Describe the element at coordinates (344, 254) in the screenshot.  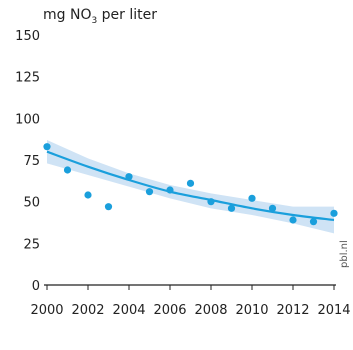
I see `source-label: pbl.nl` at that location.